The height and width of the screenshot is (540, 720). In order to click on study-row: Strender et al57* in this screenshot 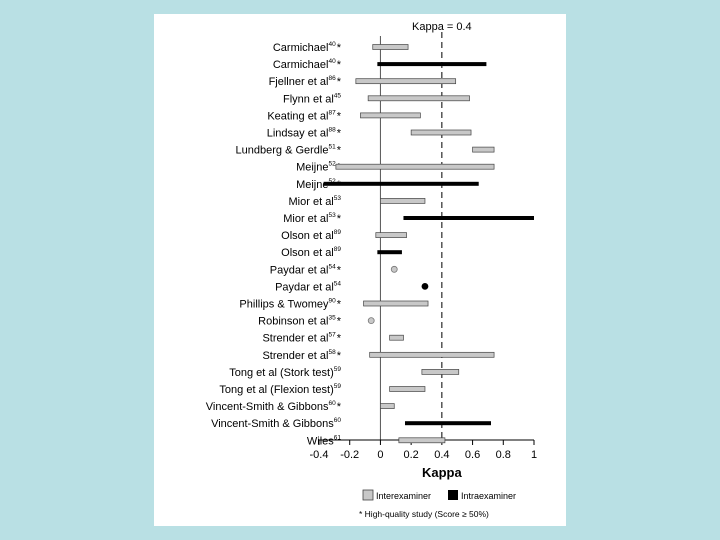, I will do `click(333, 338)`.